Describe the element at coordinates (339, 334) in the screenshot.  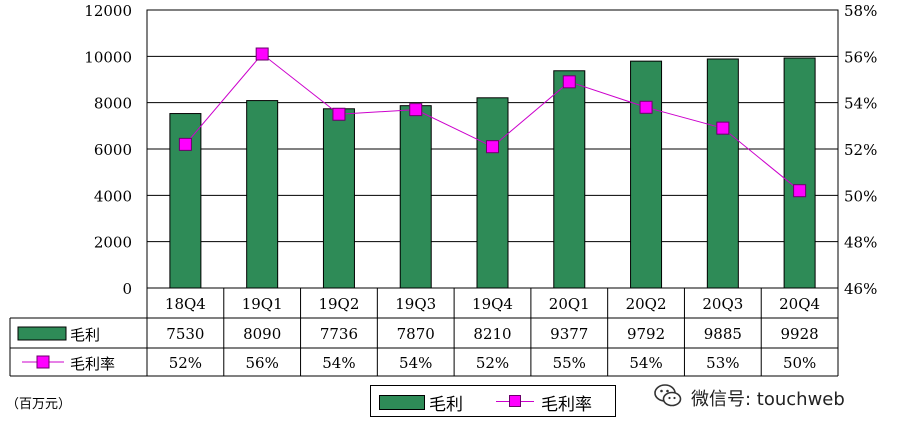
I see `table-cell-gross-profit: 7736` at that location.